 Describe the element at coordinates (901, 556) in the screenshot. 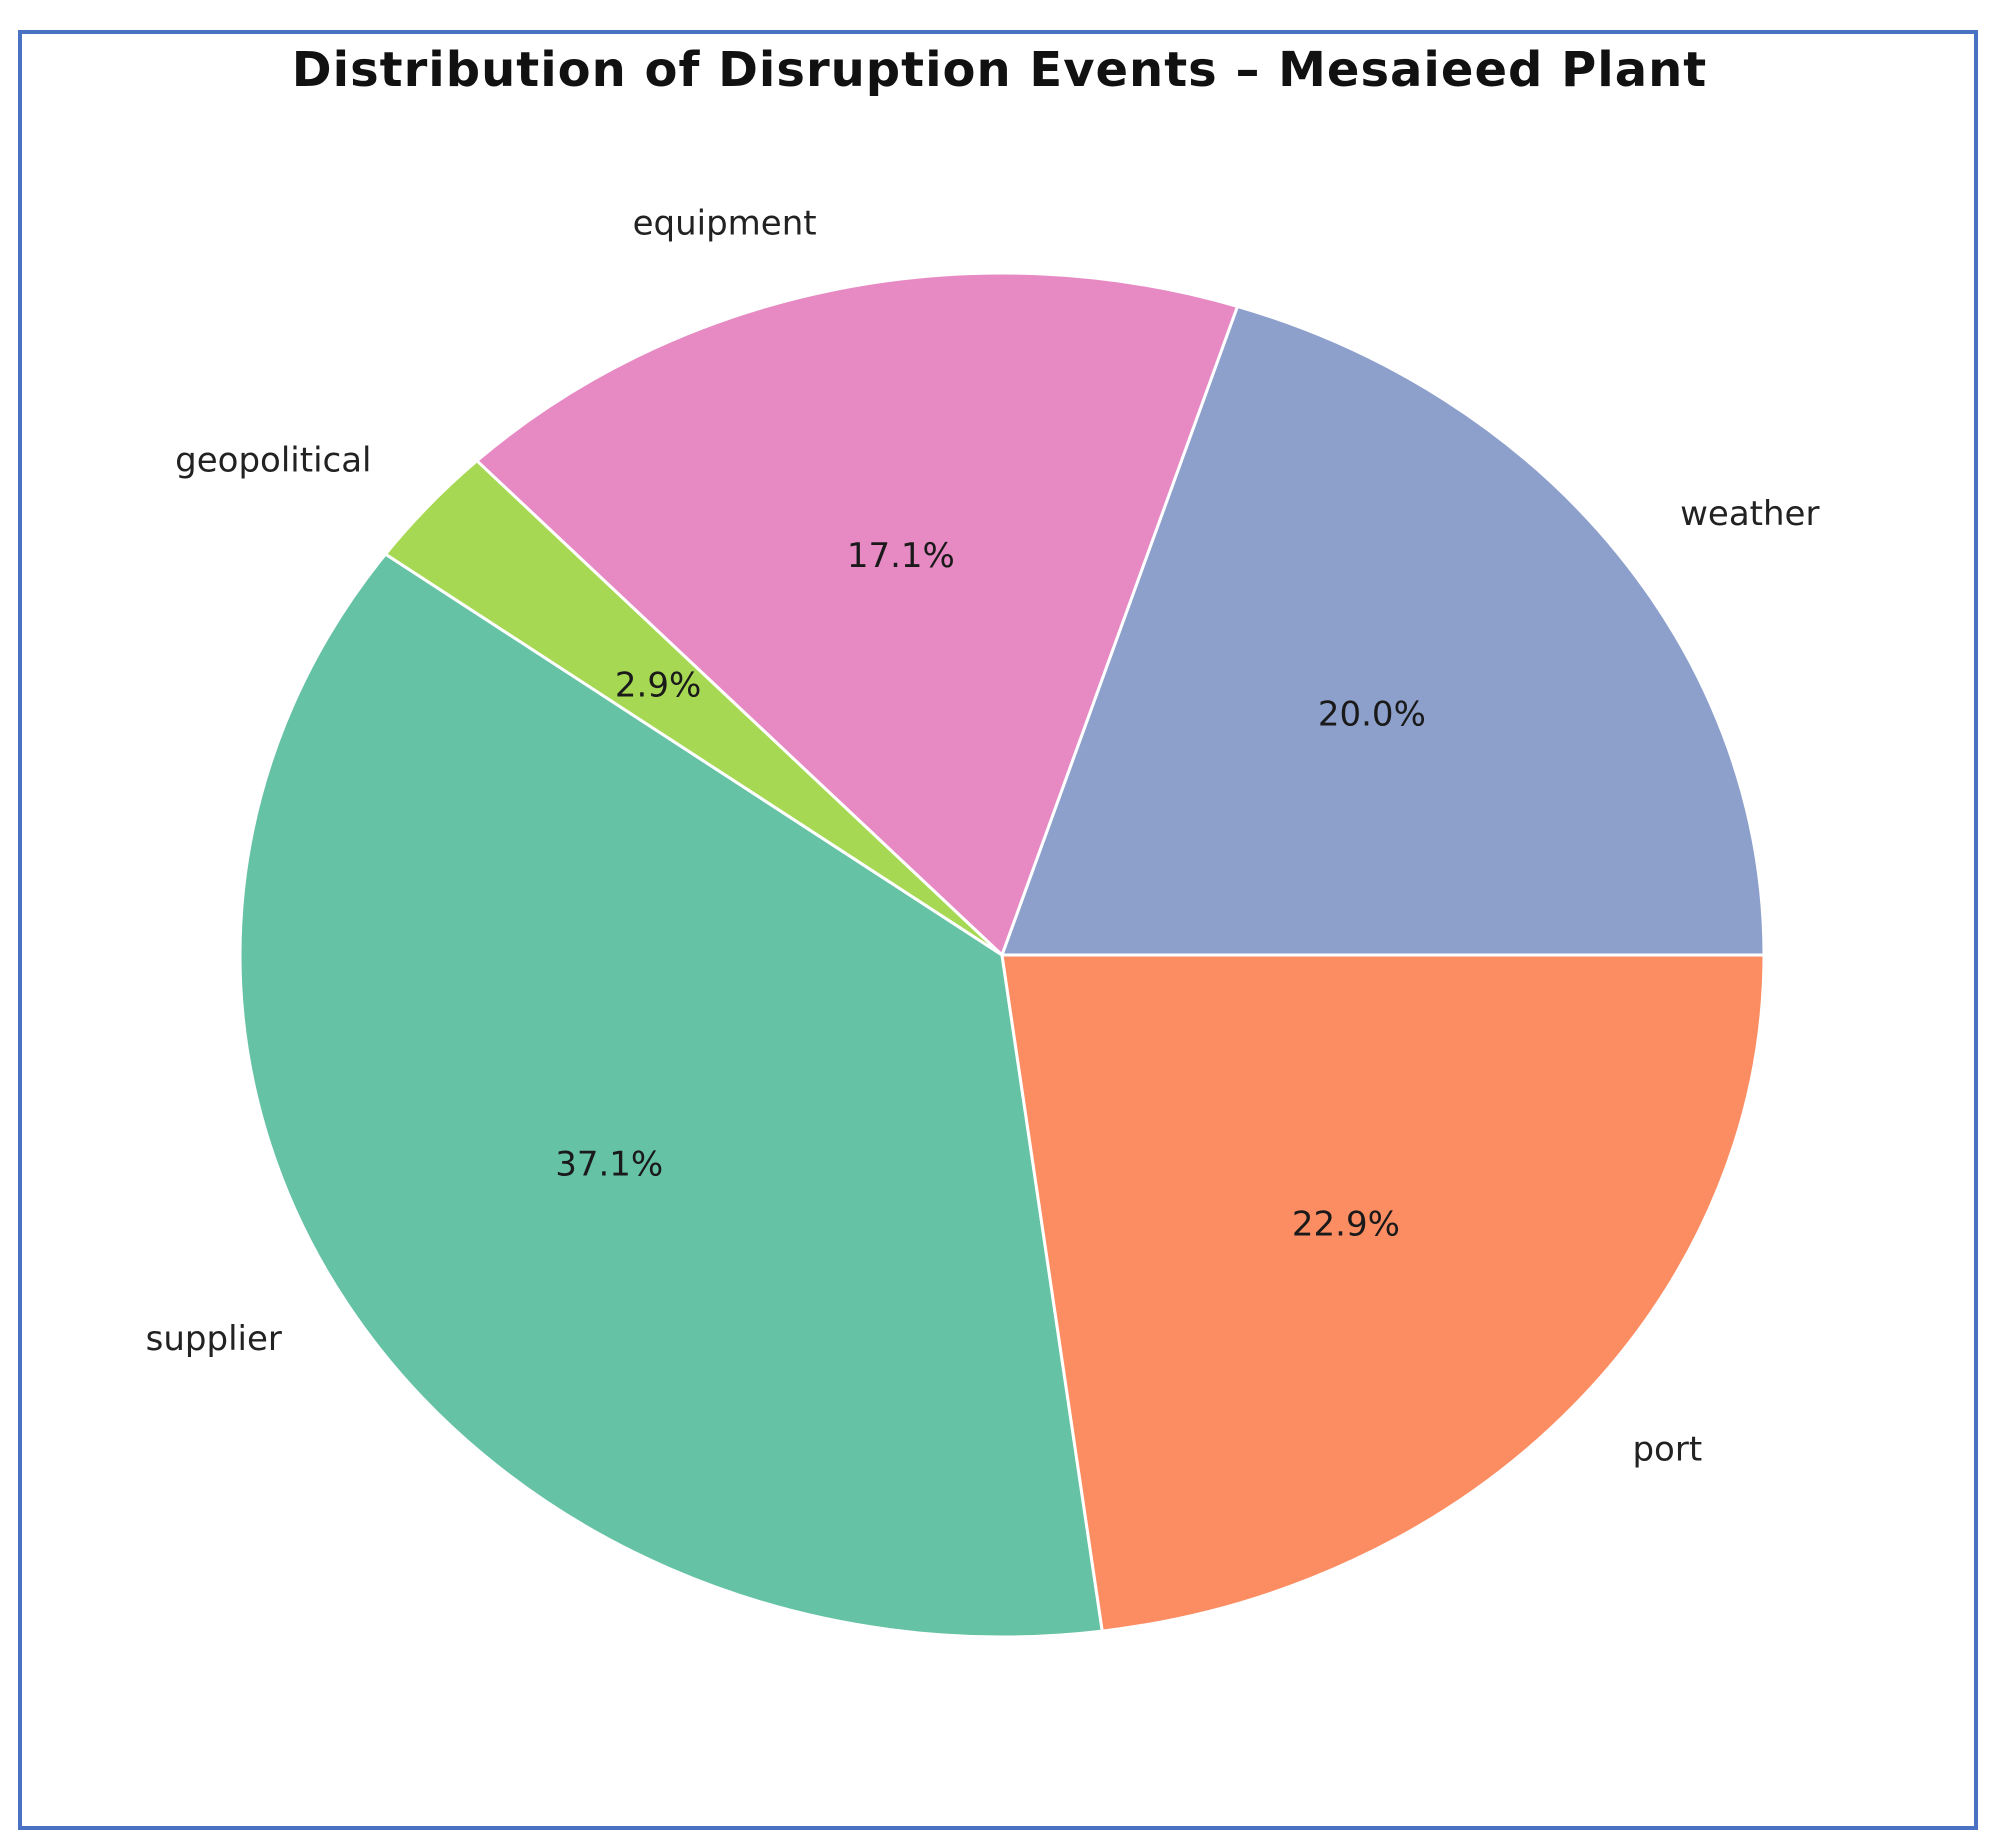

I see `percent-label-equipment: 17.1%` at that location.